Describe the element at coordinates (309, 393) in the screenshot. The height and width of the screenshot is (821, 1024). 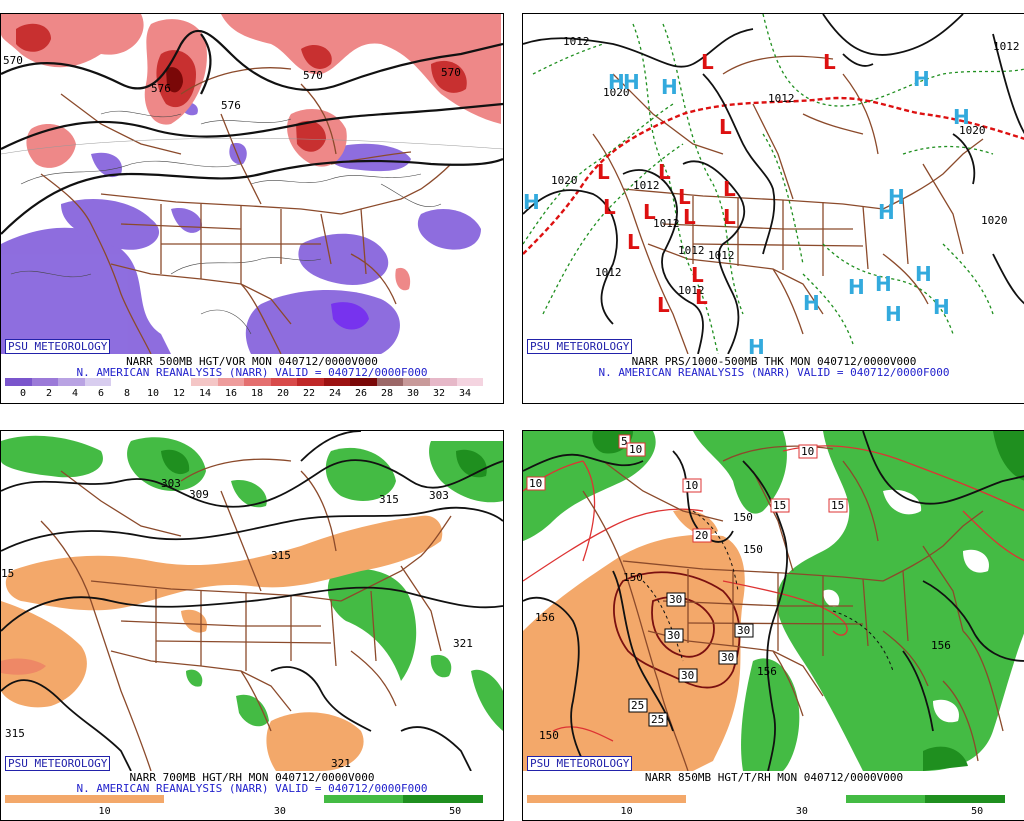
I see `colorbar-tick: 22` at that location.